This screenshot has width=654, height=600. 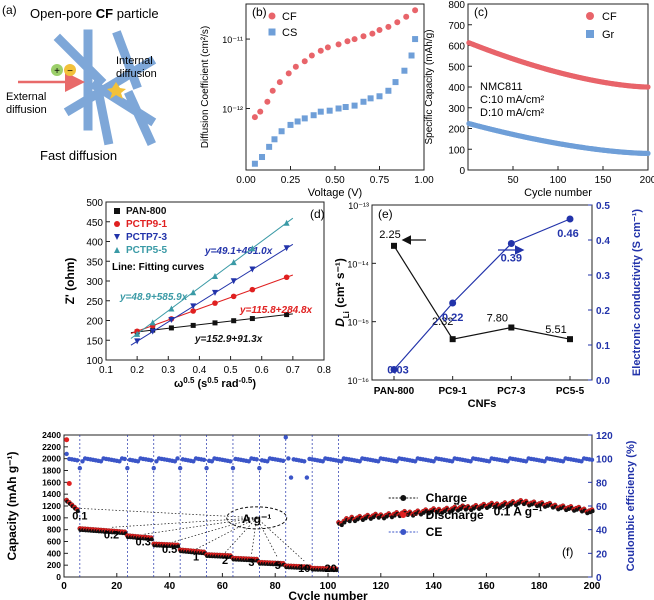 I want to click on rate-pointer, so click(x=240, y=535).